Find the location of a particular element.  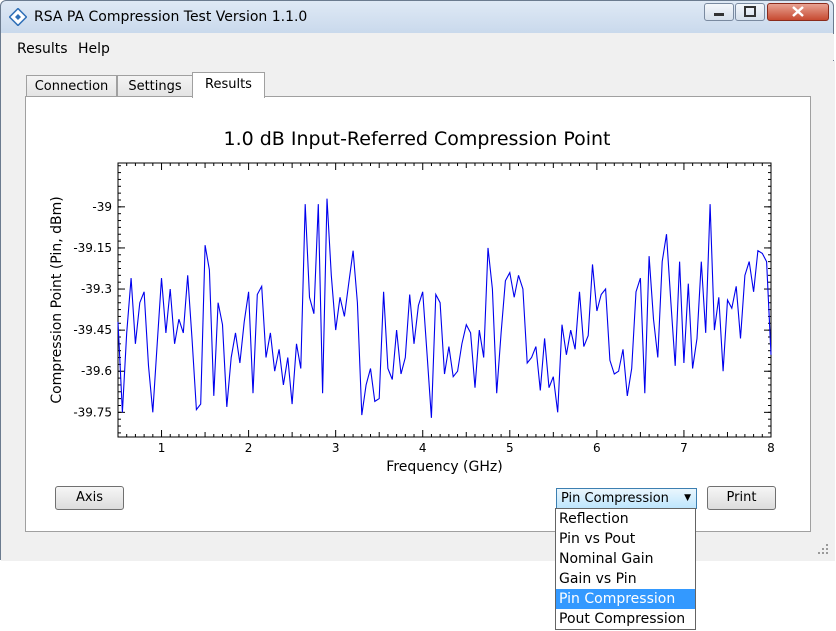

option-reflection: Reflection is located at coordinates (625, 519).